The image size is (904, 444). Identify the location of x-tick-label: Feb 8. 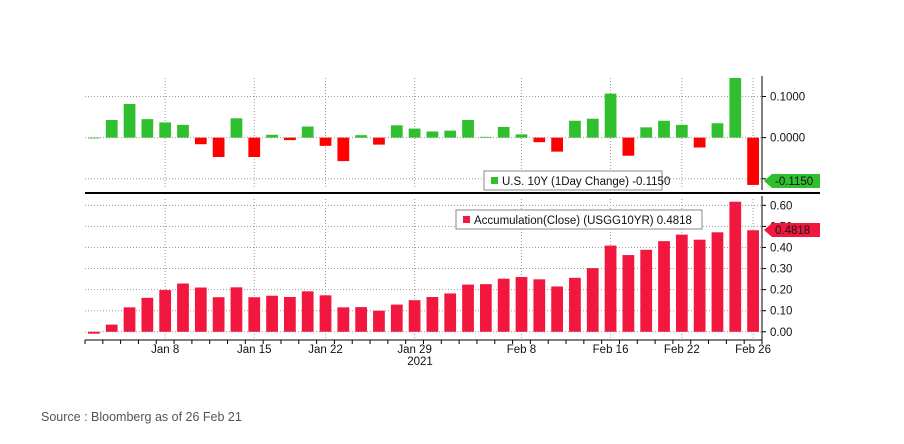
(521, 350).